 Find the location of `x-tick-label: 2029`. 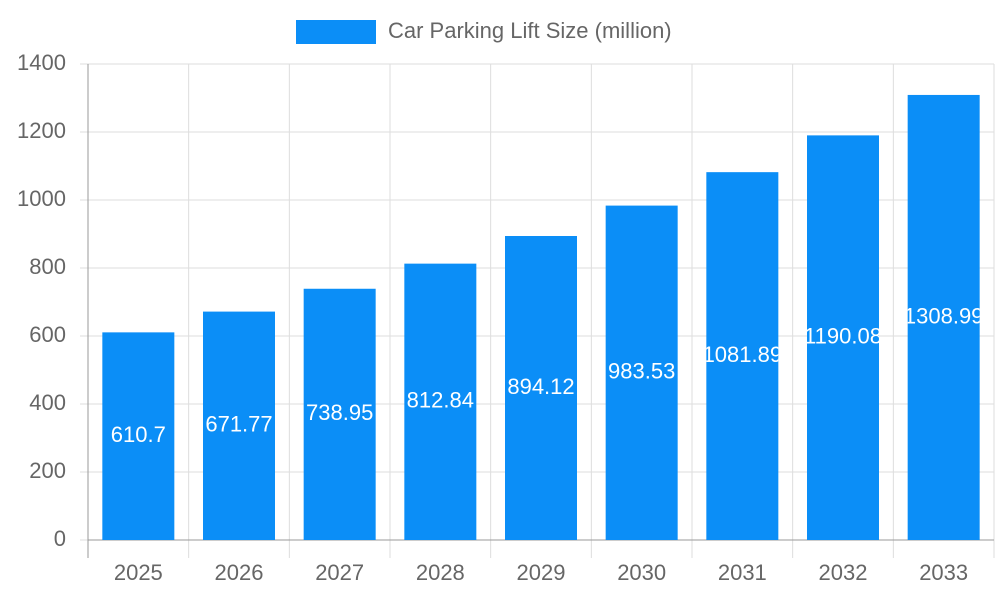

x-tick-label: 2029 is located at coordinates (541, 572).